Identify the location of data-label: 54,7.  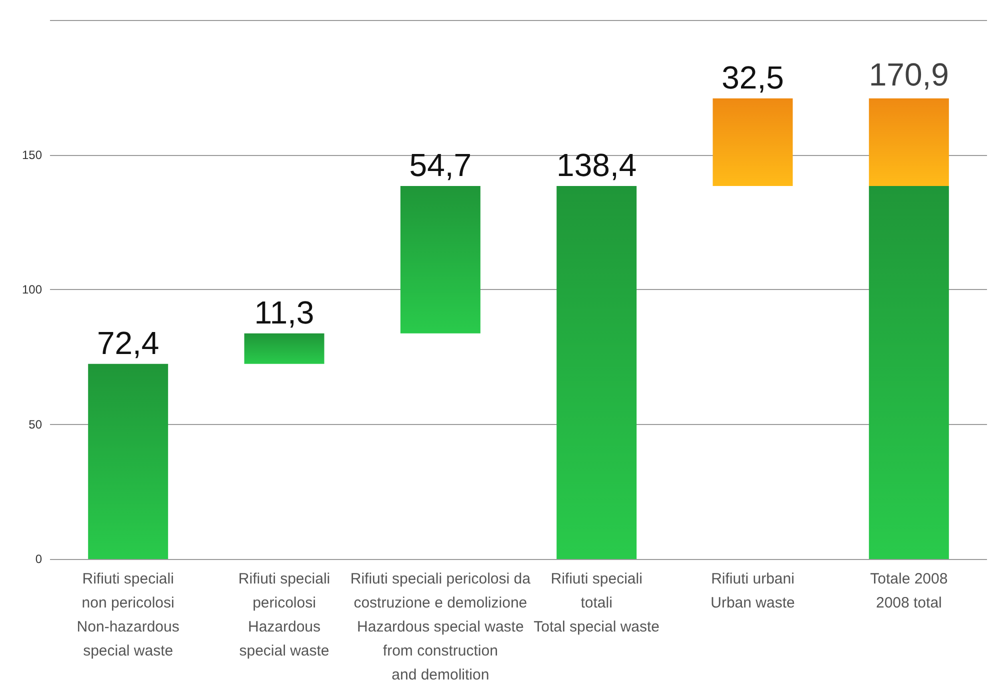
(440, 165).